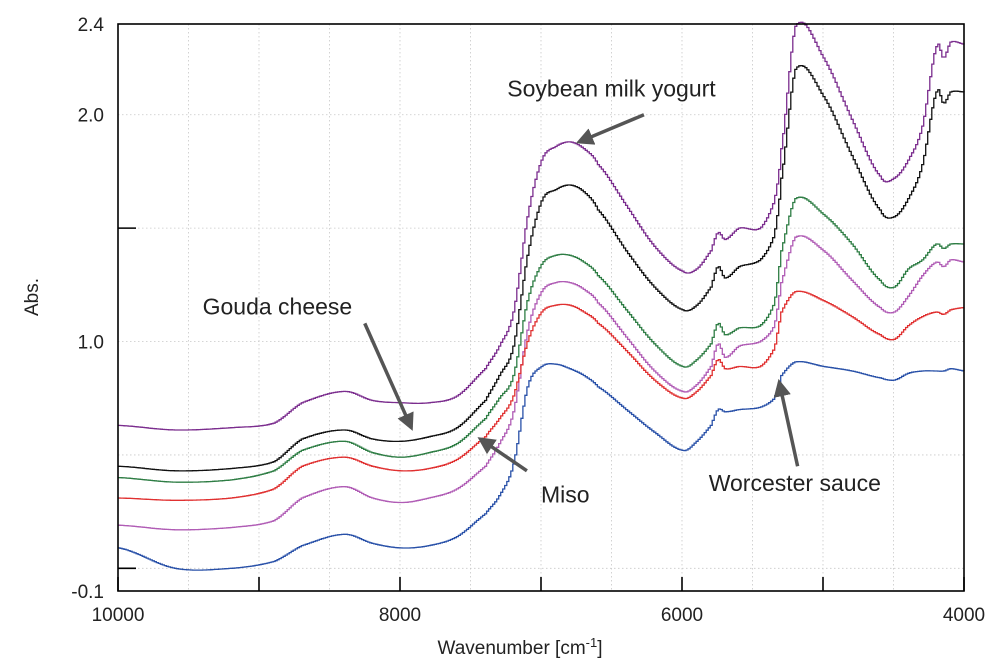 The image size is (996, 672). Describe the element at coordinates (565, 495) in the screenshot. I see `annotation-label: Miso` at that location.